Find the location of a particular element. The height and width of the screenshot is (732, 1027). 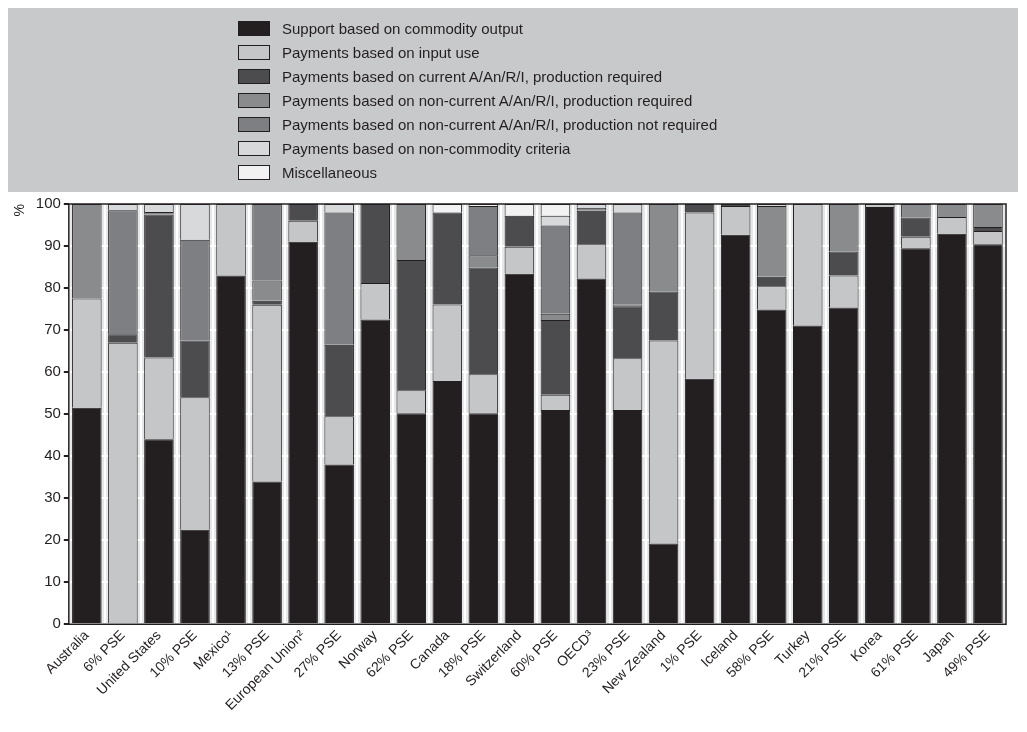

legend-label: Support based on commodity output is located at coordinates (402, 28).